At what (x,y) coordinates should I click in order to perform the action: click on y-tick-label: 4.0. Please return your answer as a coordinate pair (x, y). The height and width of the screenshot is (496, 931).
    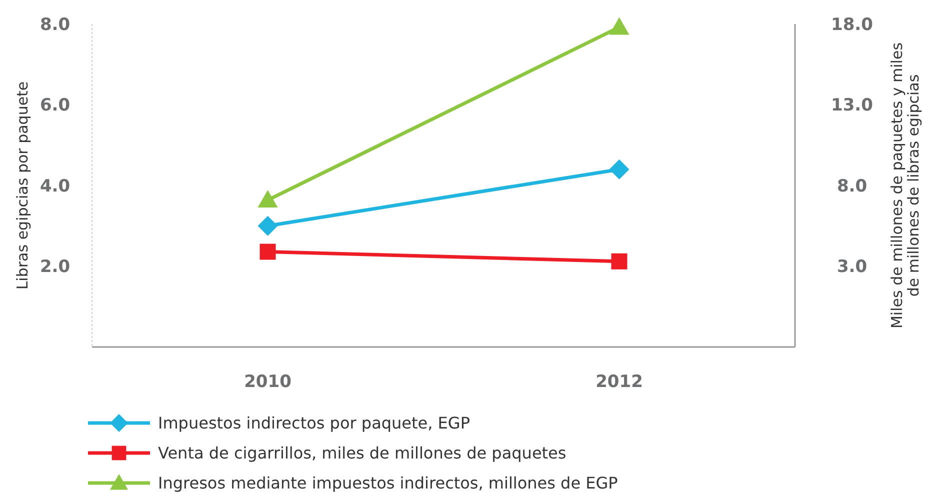
    Looking at the image, I should click on (55, 186).